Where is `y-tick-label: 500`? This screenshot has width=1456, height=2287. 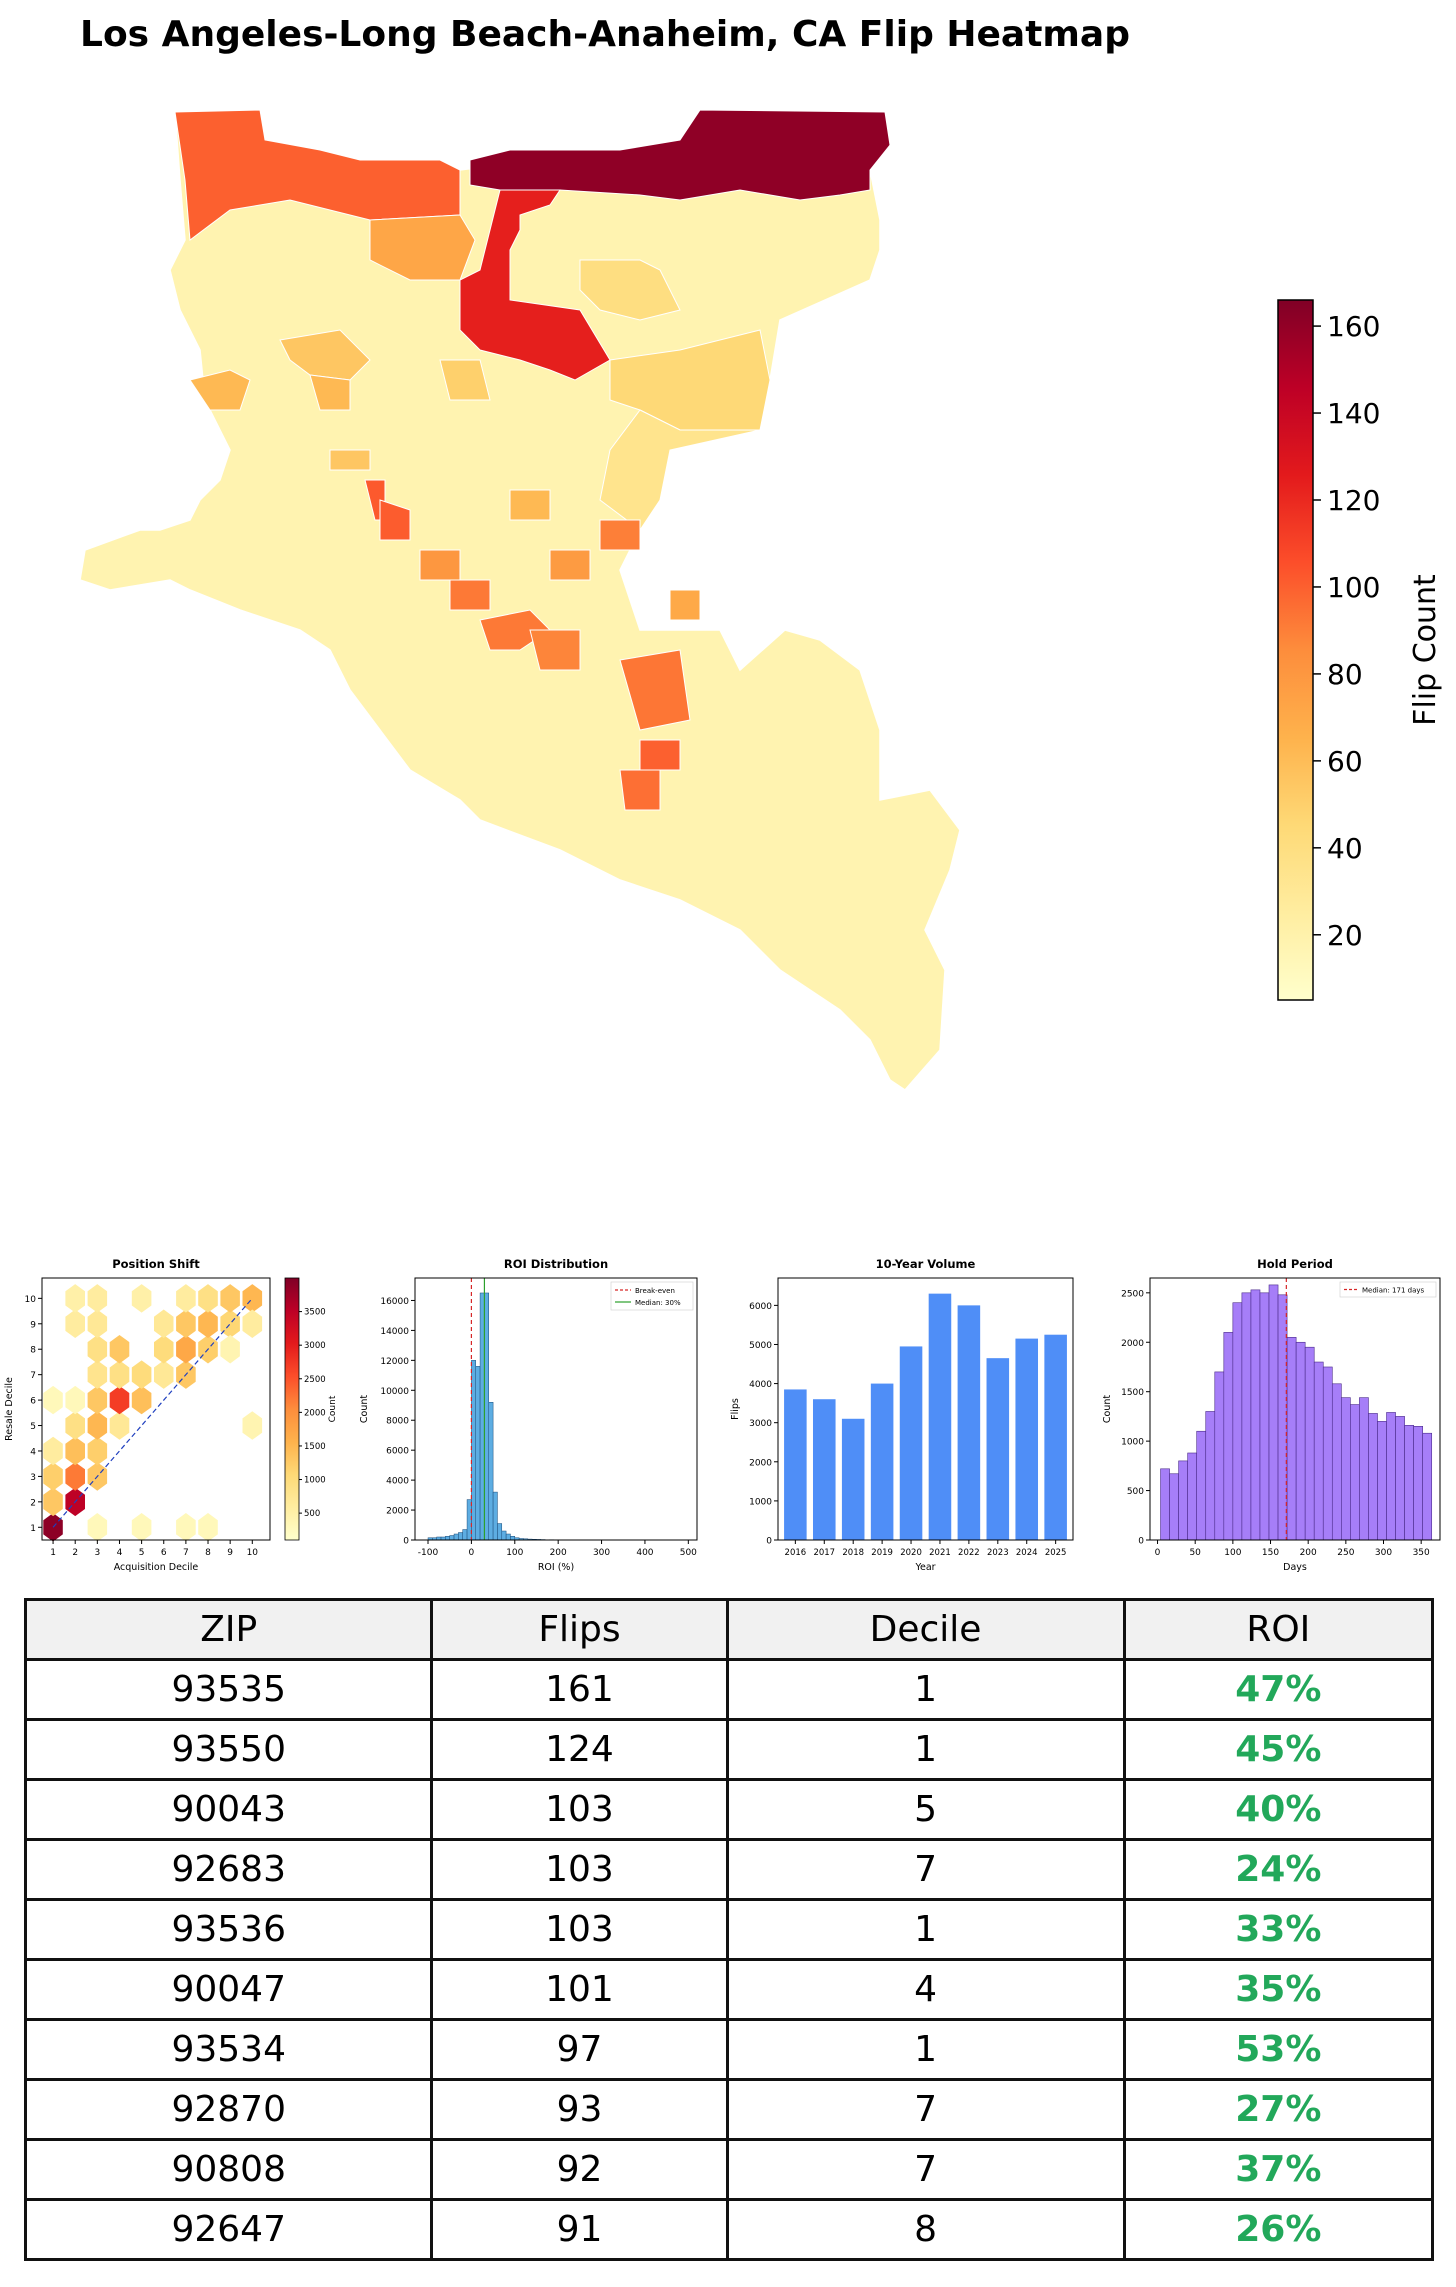
y-tick-label: 500 is located at coordinates (1135, 1492).